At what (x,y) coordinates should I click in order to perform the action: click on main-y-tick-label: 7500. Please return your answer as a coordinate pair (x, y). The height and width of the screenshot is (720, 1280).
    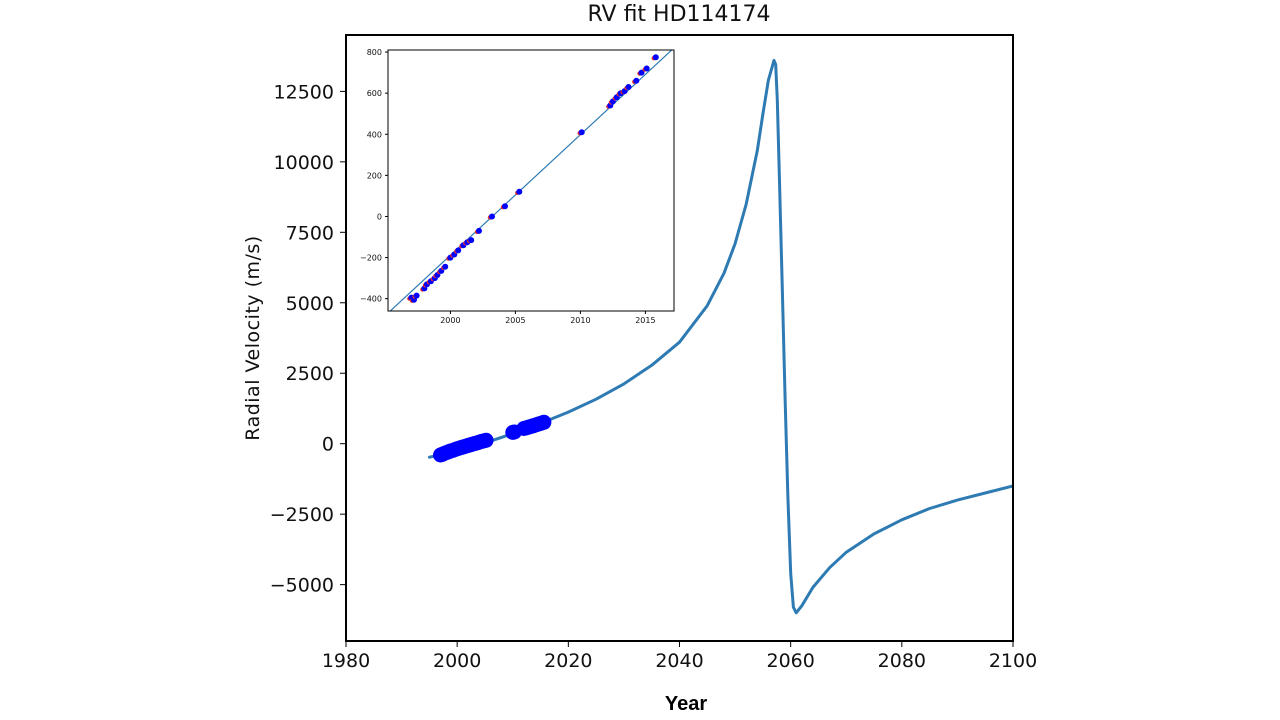
    Looking at the image, I should click on (310, 233).